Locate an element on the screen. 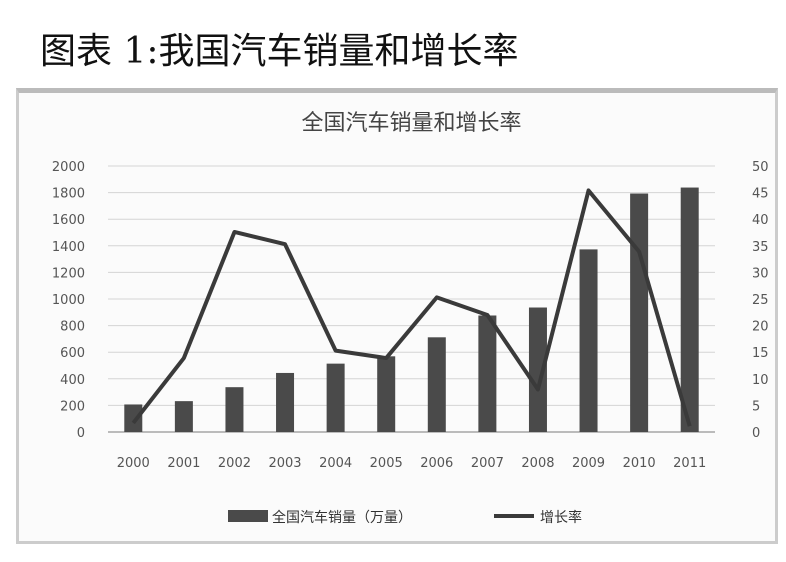 This screenshot has height=562, width=786. y-right-tick-label: 40 is located at coordinates (760, 220).